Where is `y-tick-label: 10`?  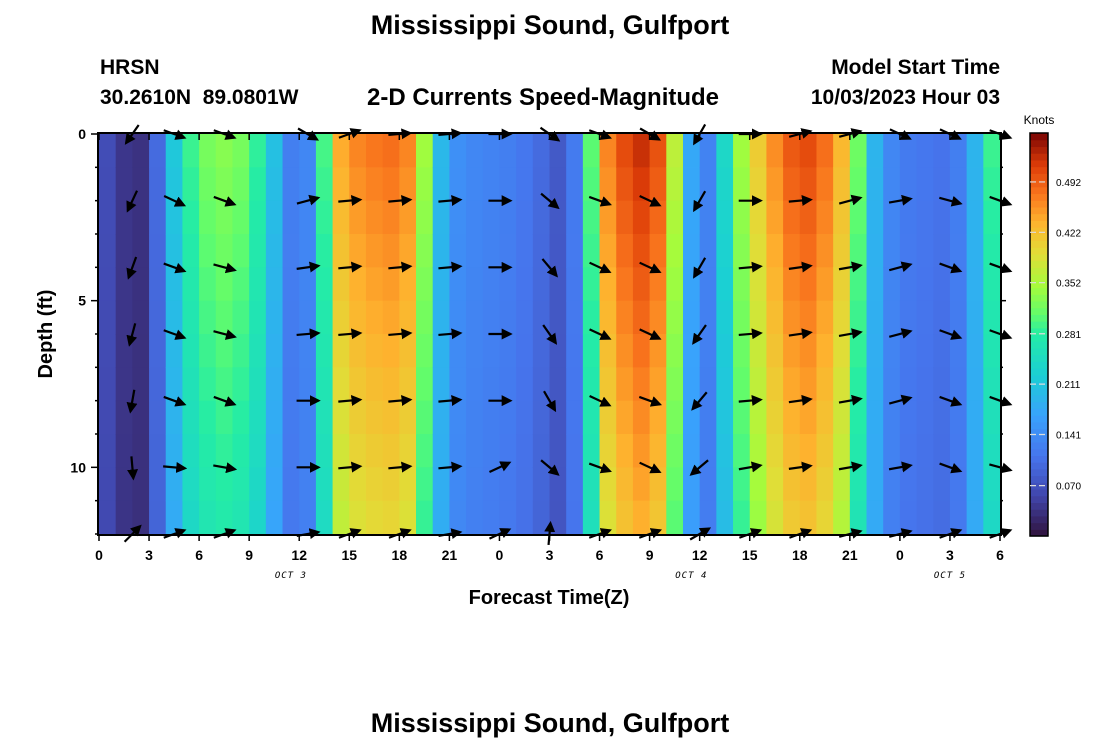
y-tick-label: 10 is located at coordinates (78, 467).